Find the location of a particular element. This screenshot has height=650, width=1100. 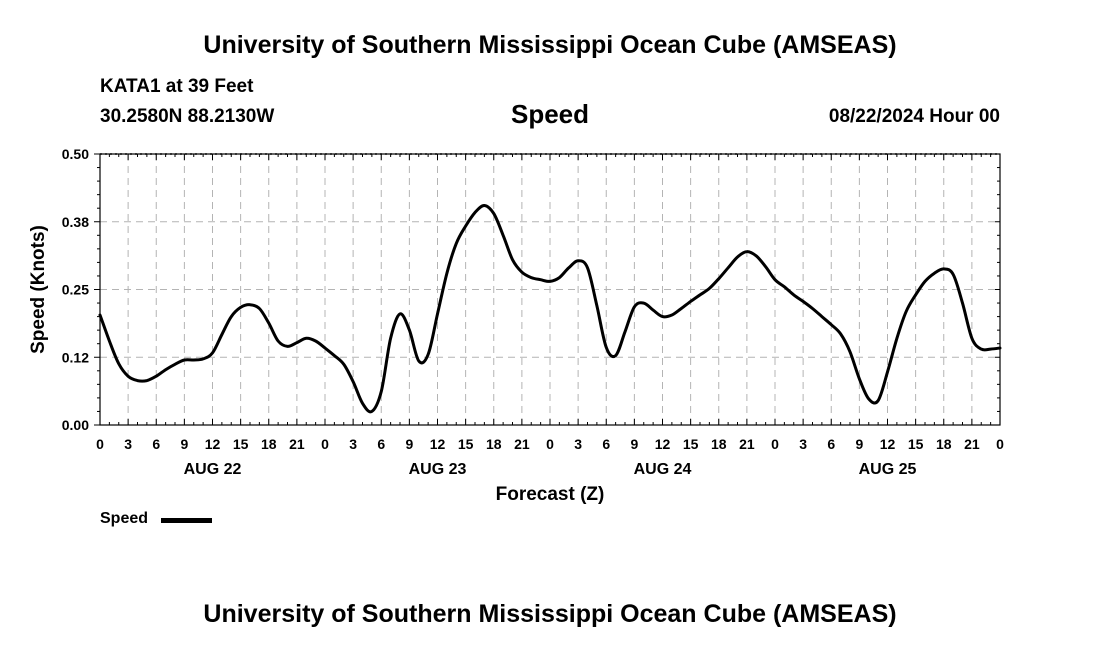

y-tick-label: 0.50 is located at coordinates (75, 154).